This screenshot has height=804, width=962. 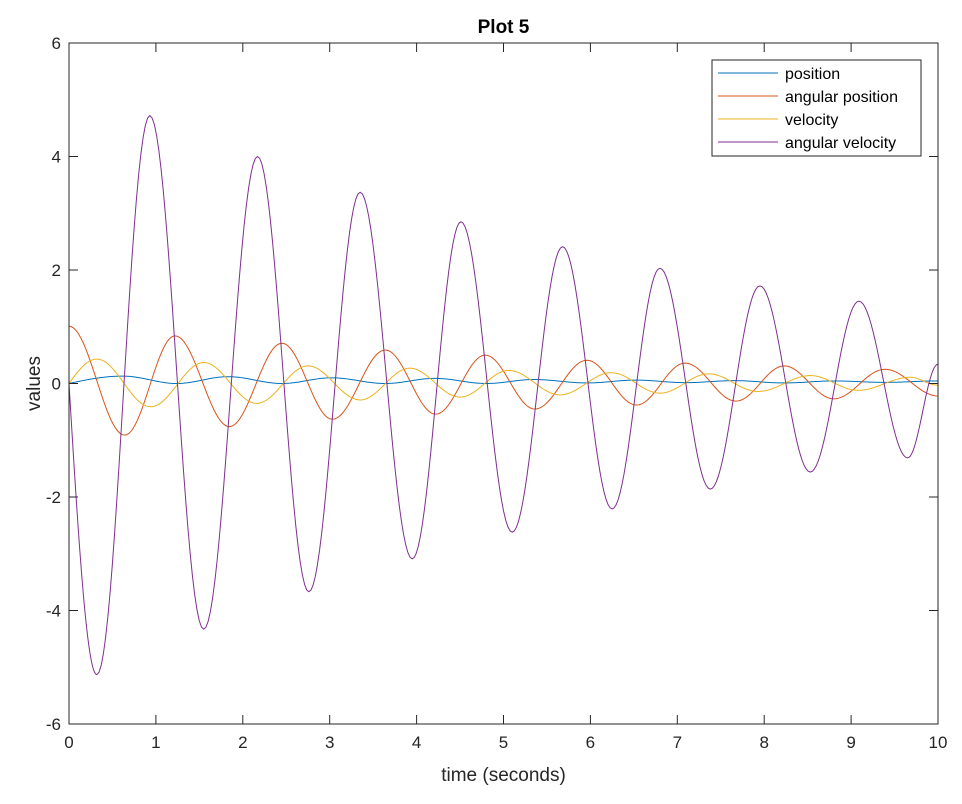 What do you see at coordinates (763, 742) in the screenshot?
I see `x-tick-label: 8` at bounding box center [763, 742].